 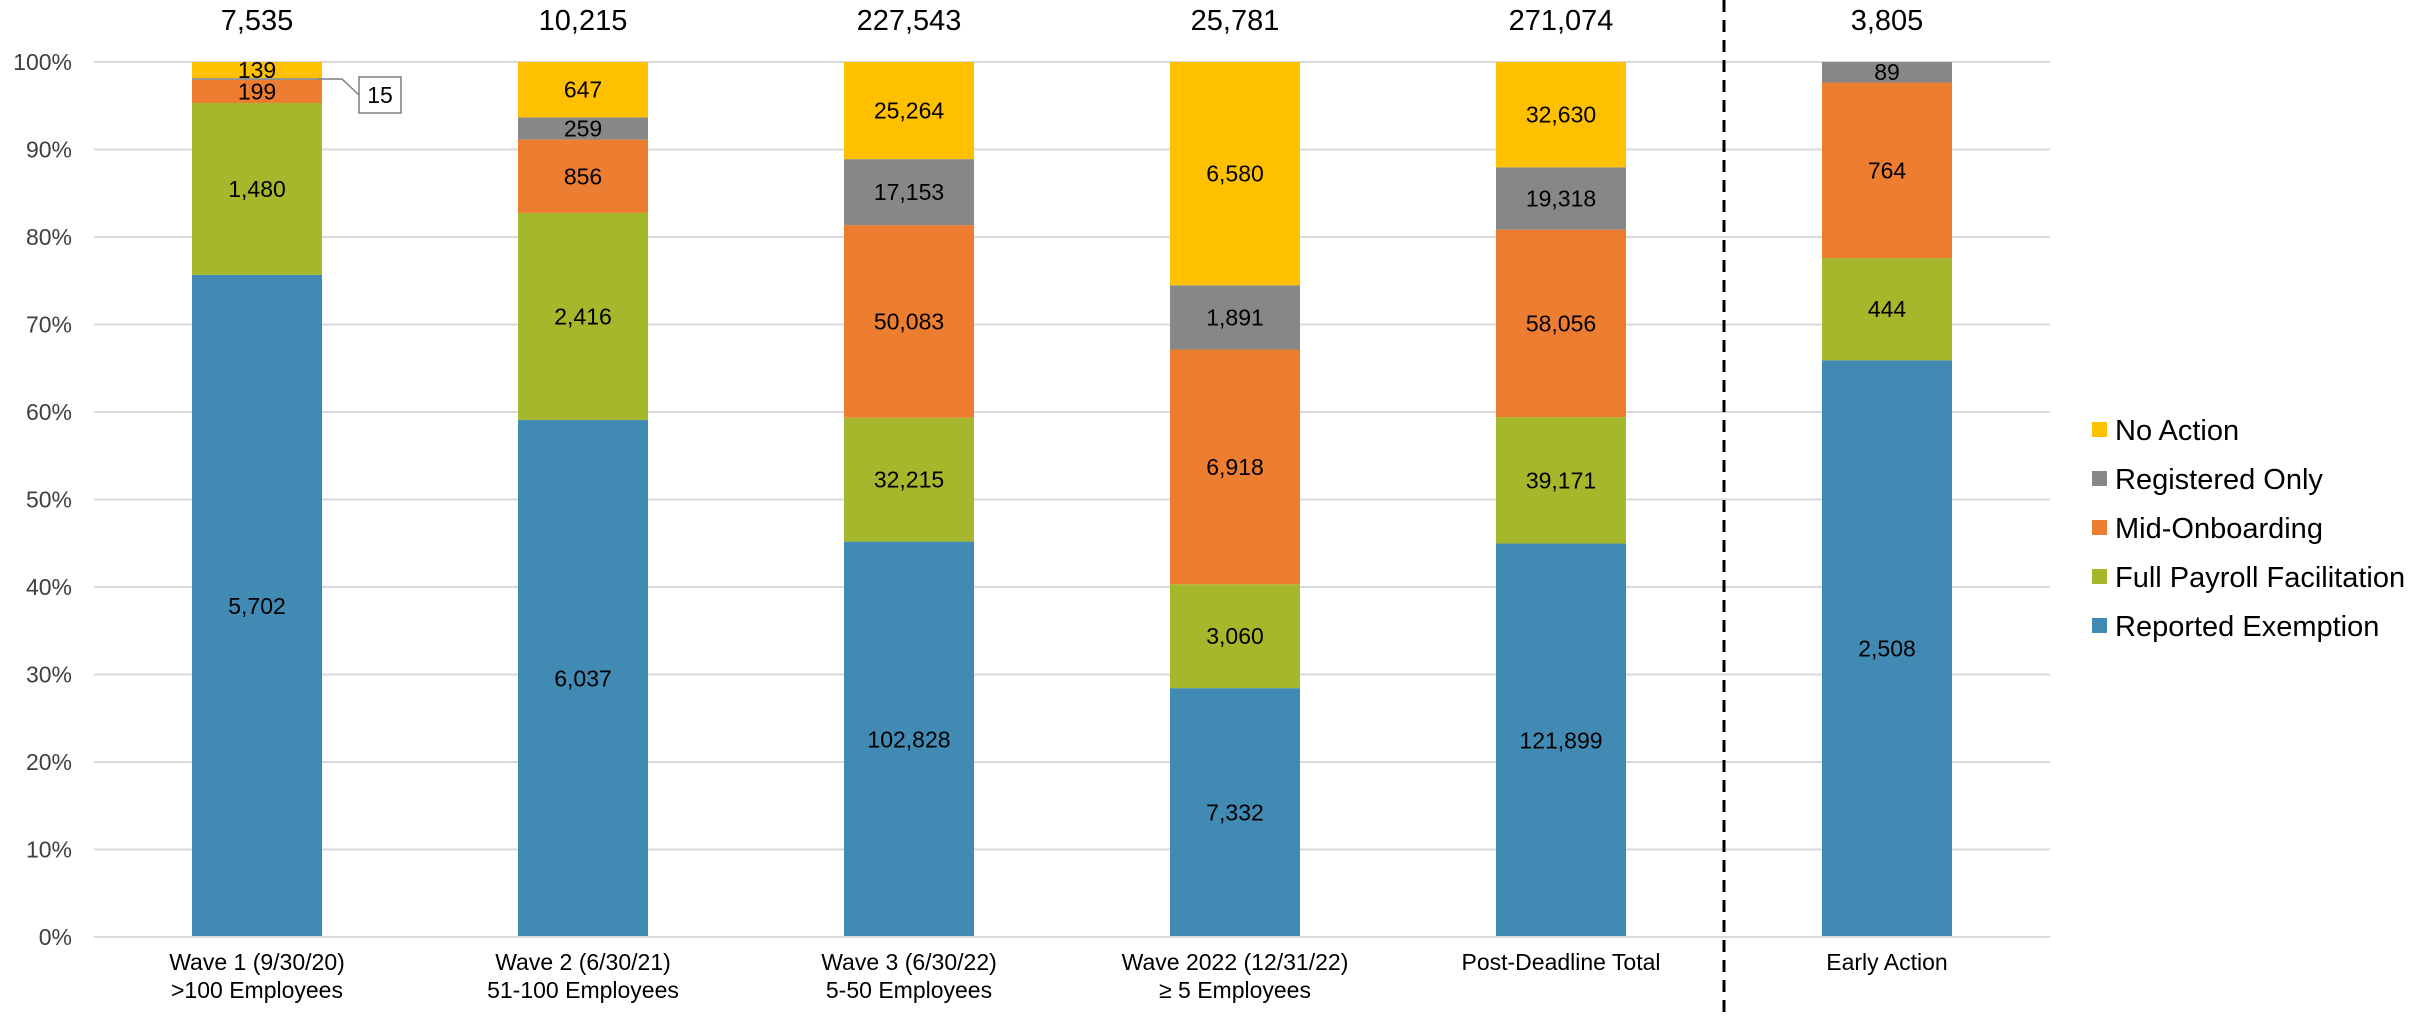 I want to click on legend-swatch-mid-onboarding, so click(x=2099, y=527).